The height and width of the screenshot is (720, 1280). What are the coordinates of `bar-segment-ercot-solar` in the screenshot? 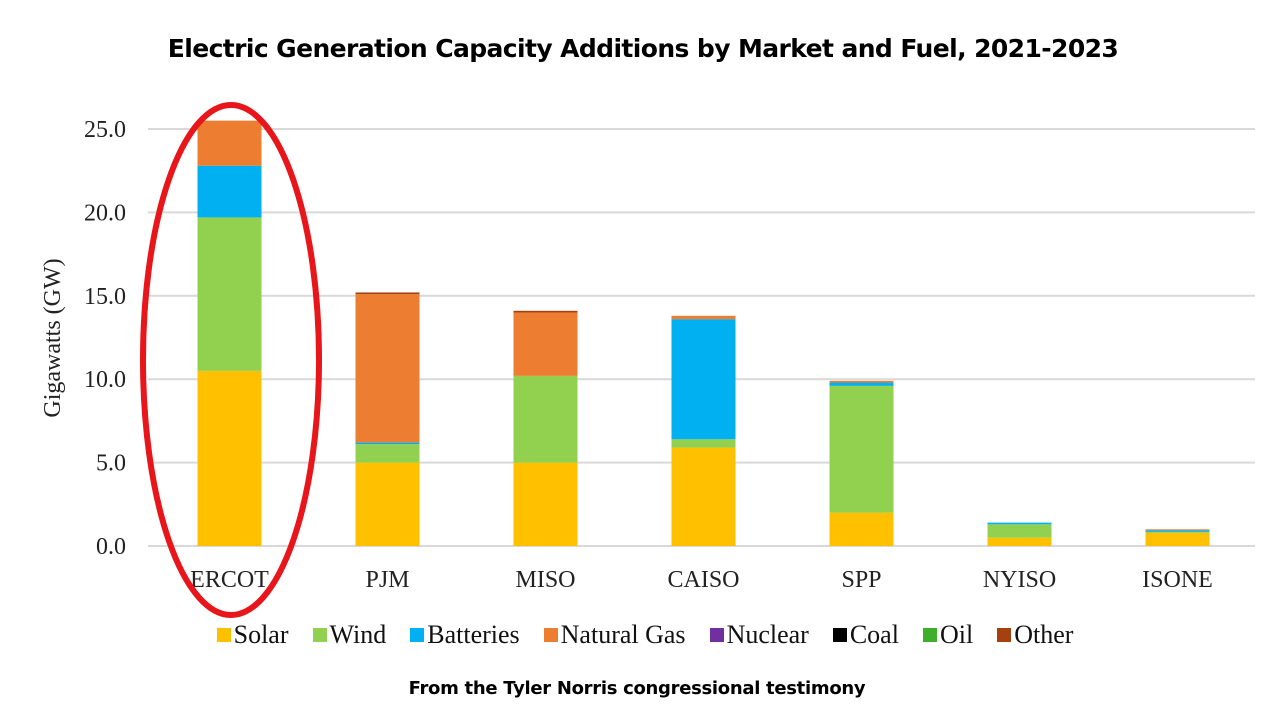 It's located at (229, 458).